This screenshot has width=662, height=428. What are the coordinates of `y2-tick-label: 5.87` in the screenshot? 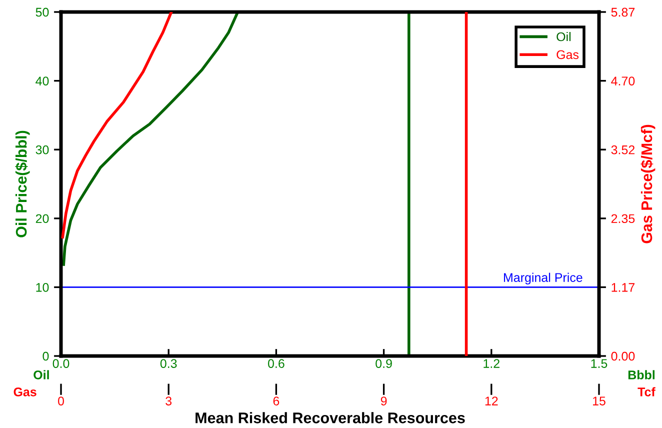 It's located at (623, 12).